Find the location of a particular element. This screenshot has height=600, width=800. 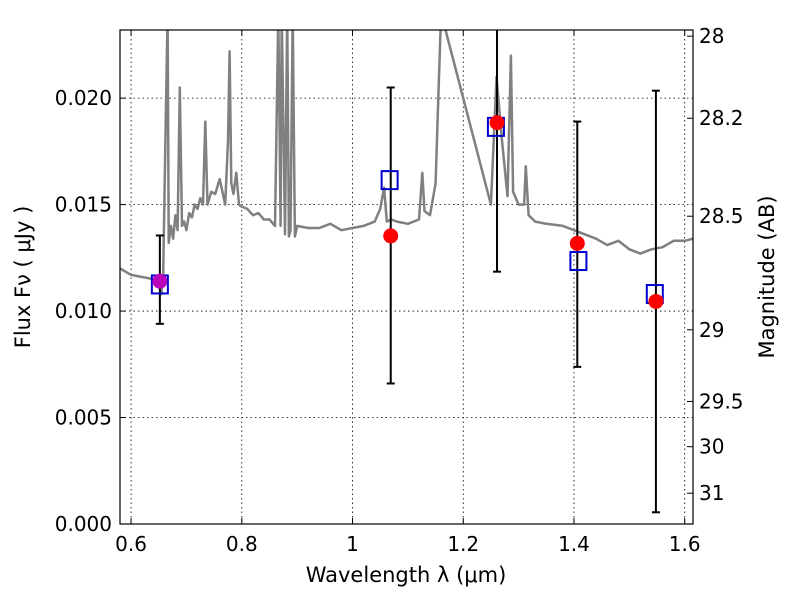

mag-tick-label: 31 is located at coordinates (711, 493).